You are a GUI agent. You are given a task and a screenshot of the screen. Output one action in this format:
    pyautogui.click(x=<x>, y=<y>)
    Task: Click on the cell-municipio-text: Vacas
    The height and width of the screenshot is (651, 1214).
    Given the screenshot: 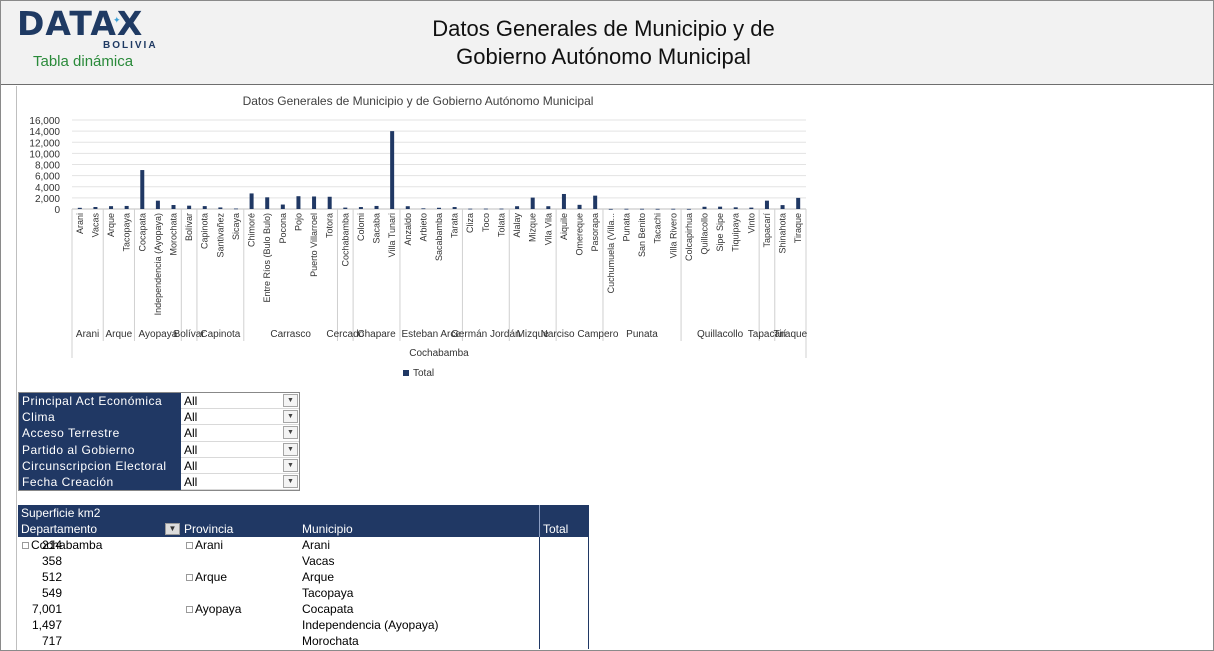 What is the action you would take?
    pyautogui.click(x=318, y=561)
    